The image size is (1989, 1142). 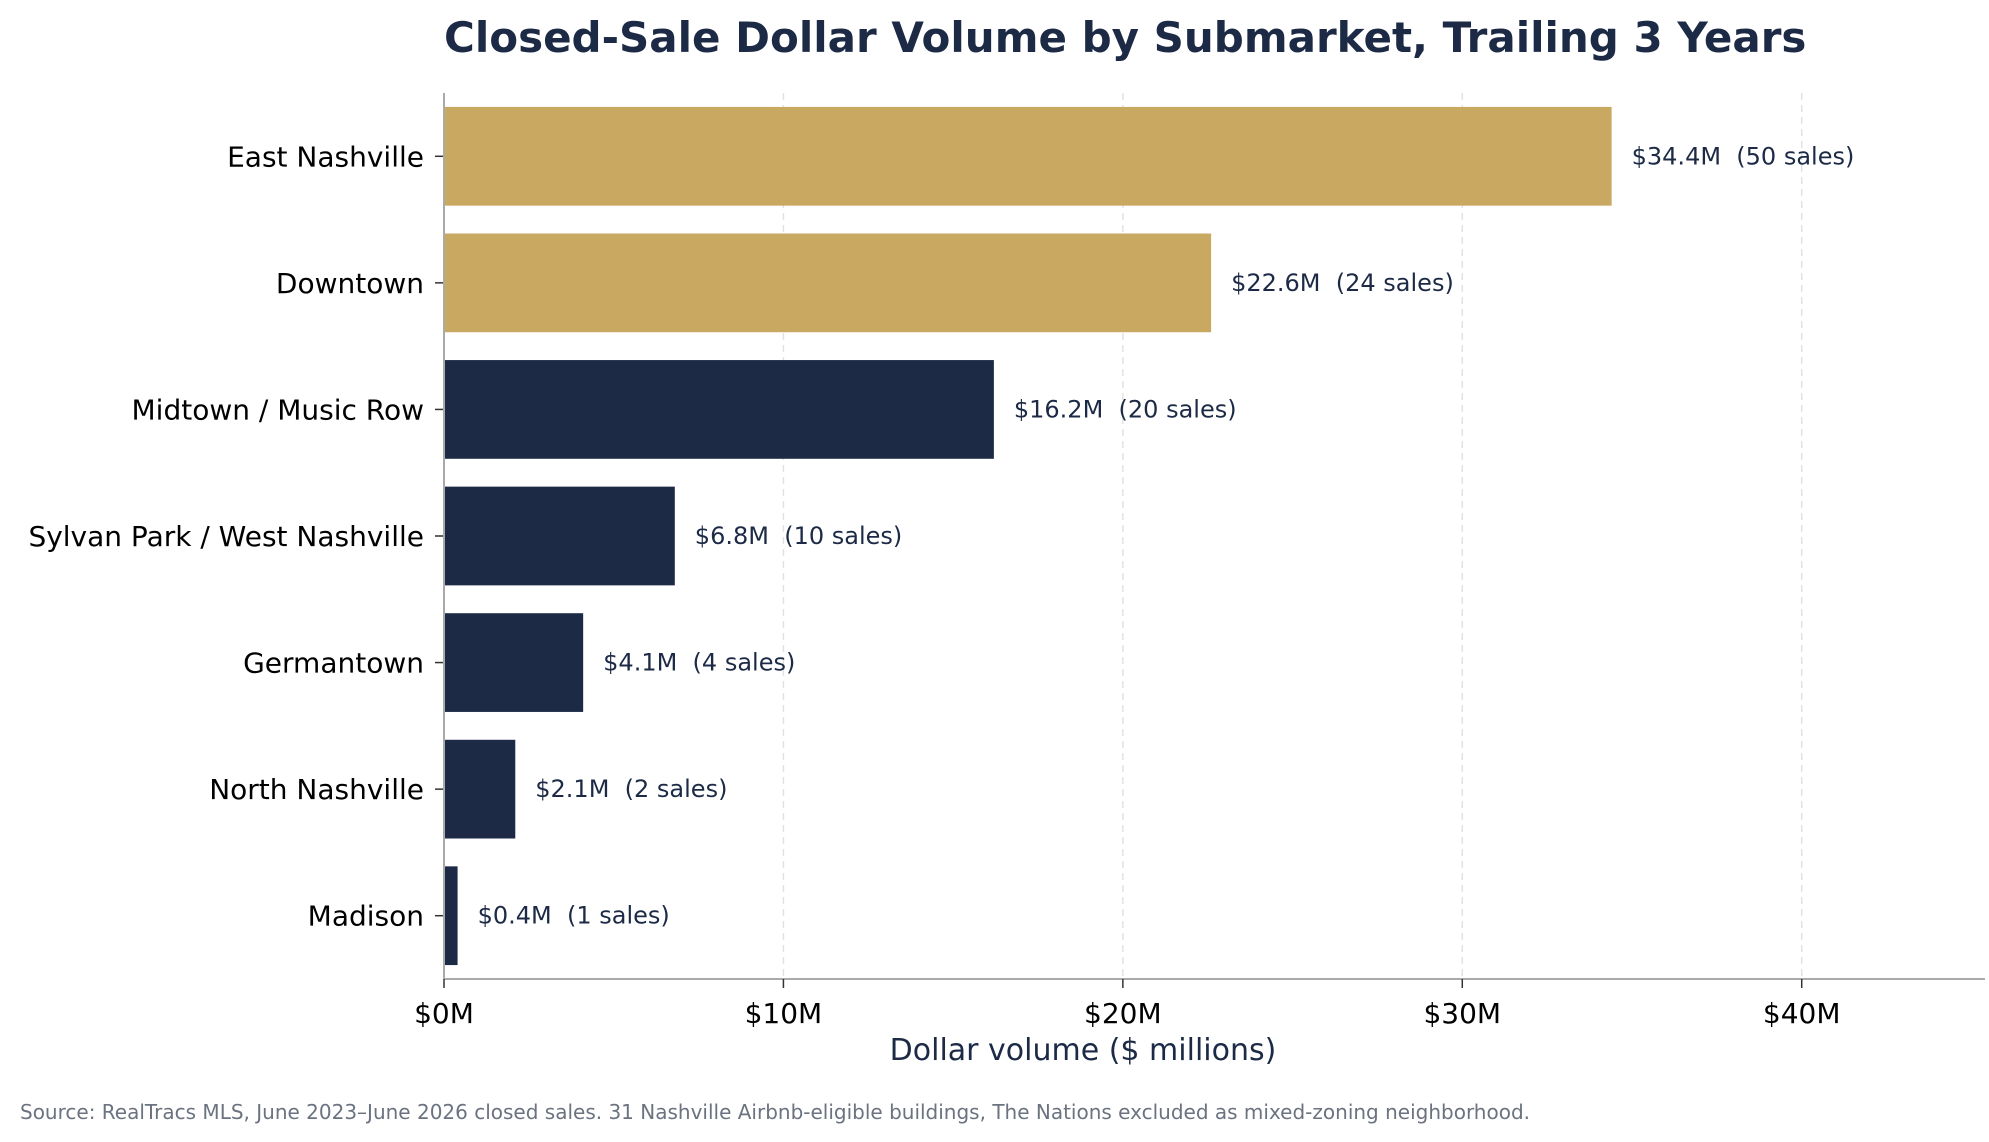 What do you see at coordinates (574, 916) in the screenshot?
I see `data-label: $0.4M (1 sales)` at bounding box center [574, 916].